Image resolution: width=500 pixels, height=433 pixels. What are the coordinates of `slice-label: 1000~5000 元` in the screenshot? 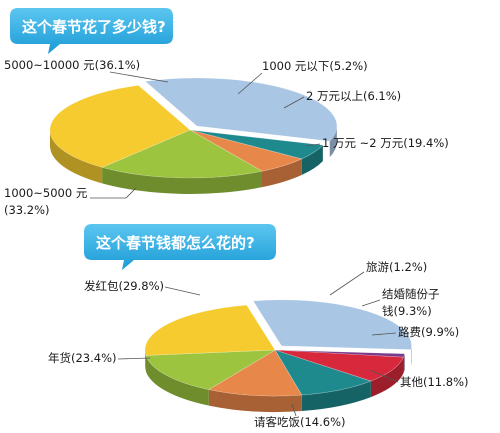 It's located at (46, 193).